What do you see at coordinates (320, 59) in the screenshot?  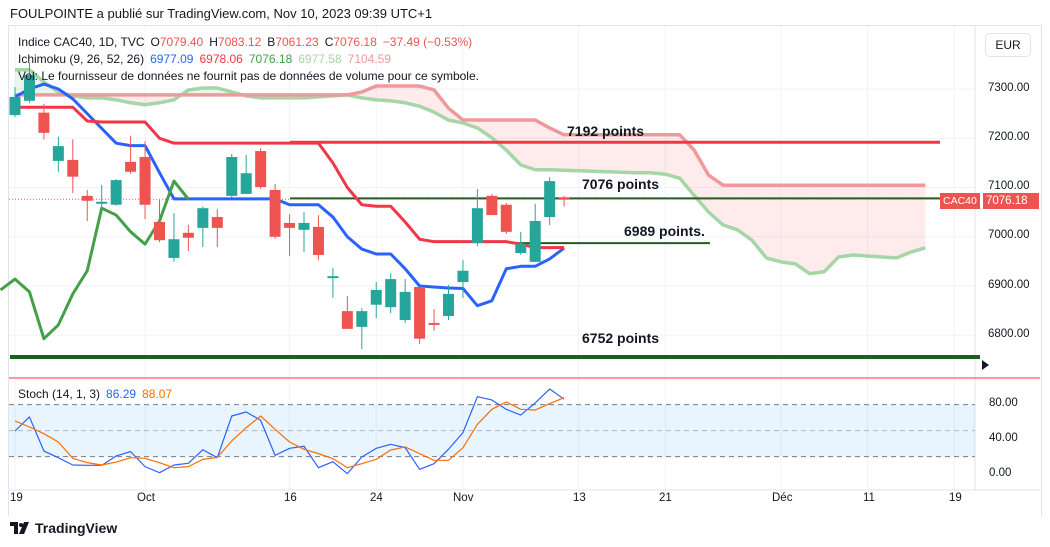 I see `span-a-value: 6977.58` at bounding box center [320, 59].